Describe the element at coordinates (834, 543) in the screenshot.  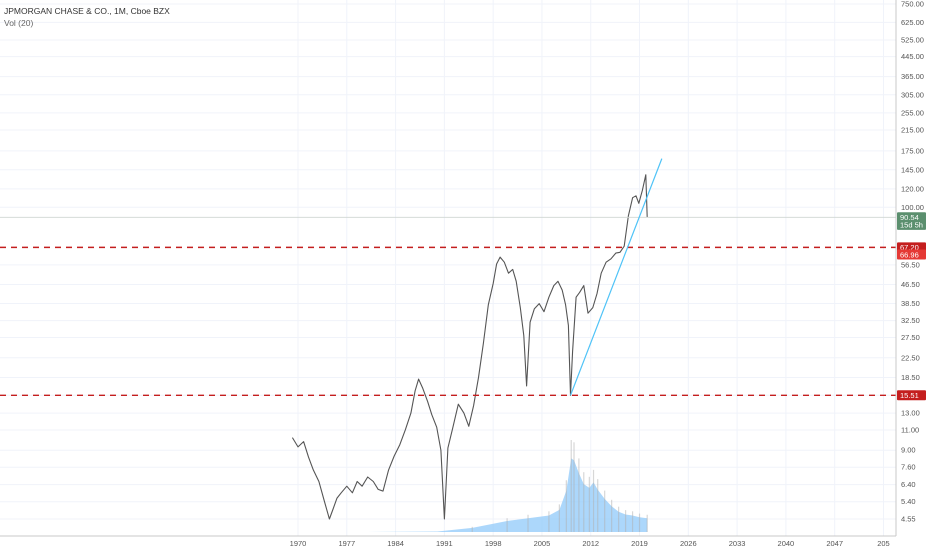
I see `x-tick-label: 2047` at that location.